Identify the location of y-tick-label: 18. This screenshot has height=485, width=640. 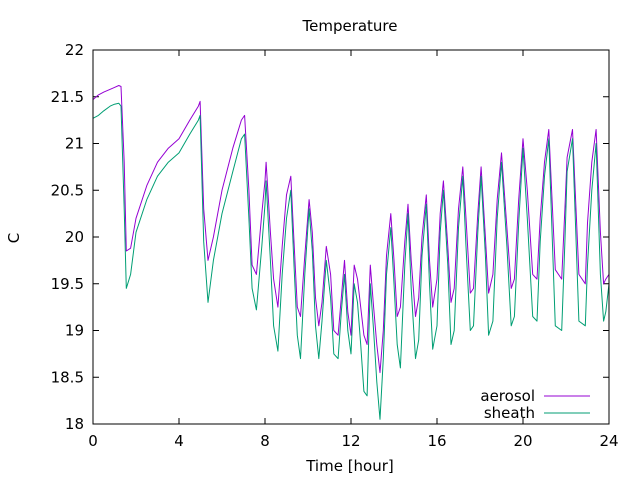
(74, 424).